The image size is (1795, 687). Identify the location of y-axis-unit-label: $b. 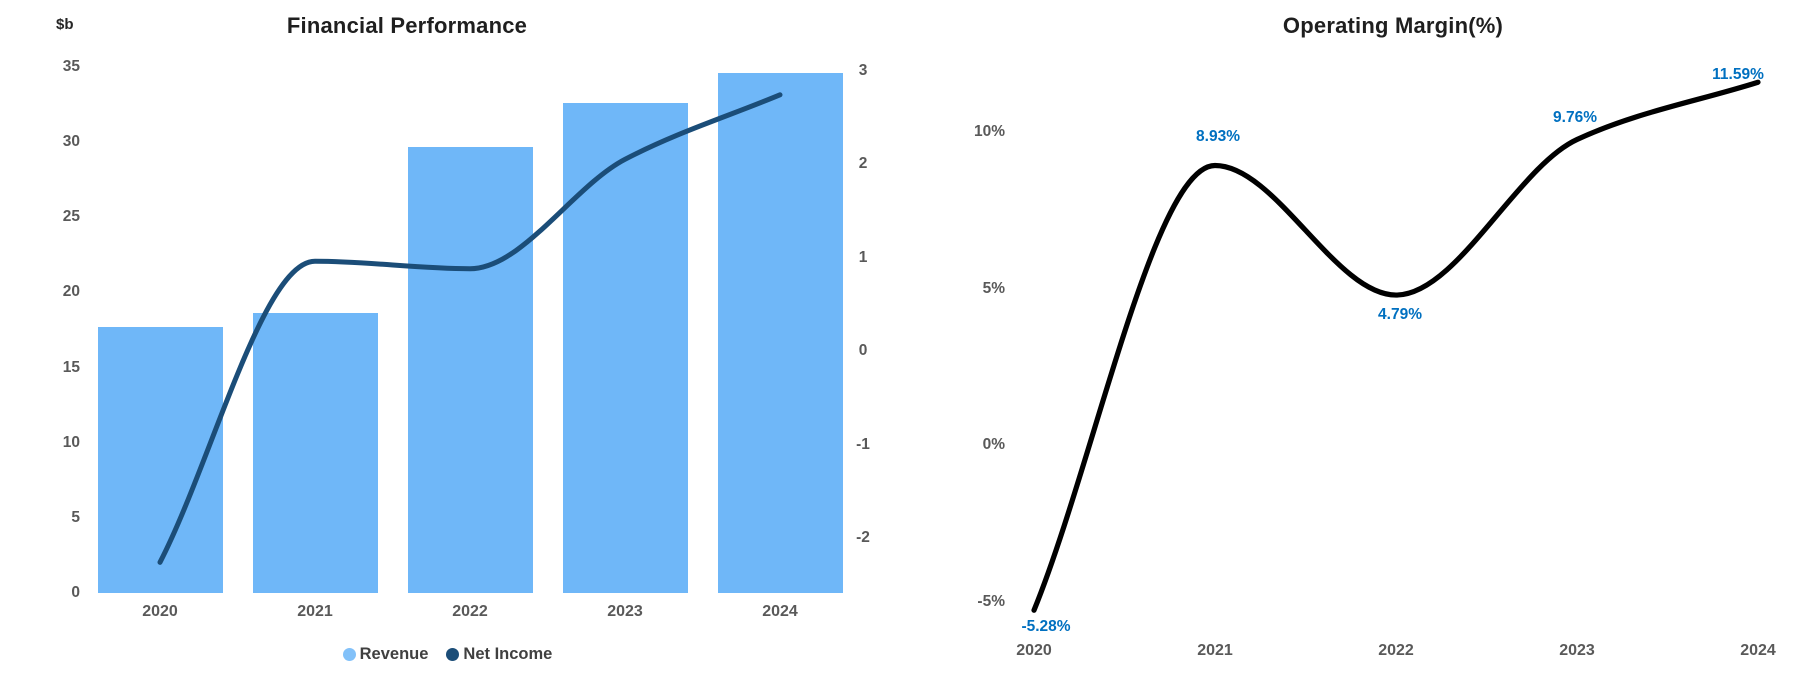
(65, 24).